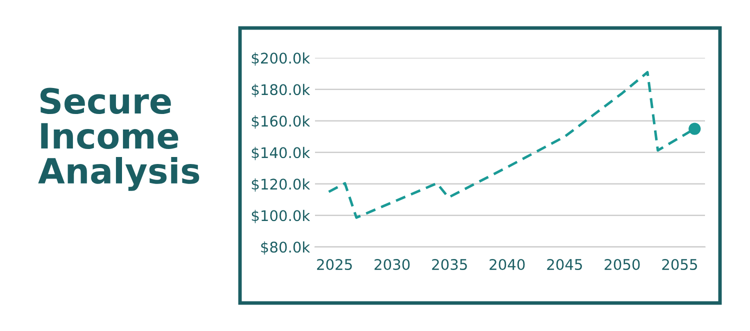 This screenshot has width=750, height=331. Describe the element at coordinates (281, 59) in the screenshot. I see `y-tick-label: $200.0k` at that location.